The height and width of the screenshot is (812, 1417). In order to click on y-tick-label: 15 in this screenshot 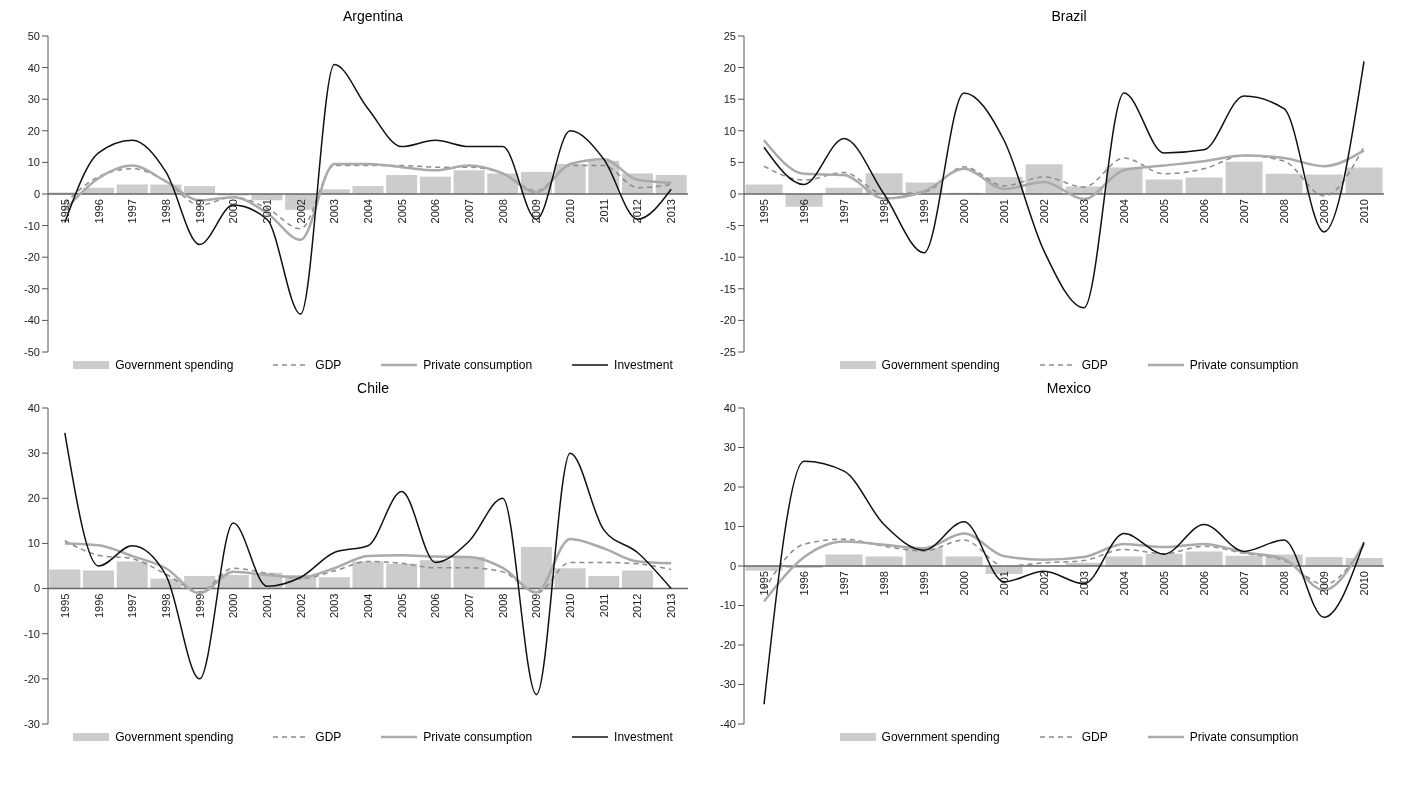, I will do `click(729, 99)`.